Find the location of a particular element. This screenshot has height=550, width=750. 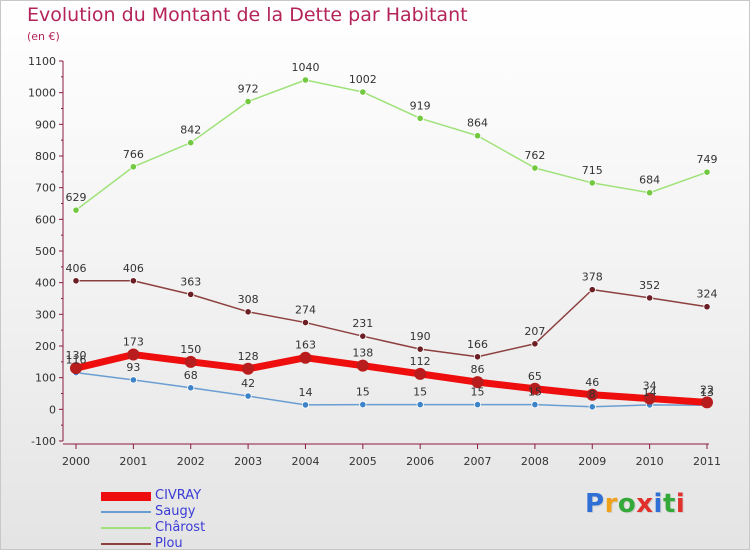

x-tick-label: 2000 is located at coordinates (76, 461).